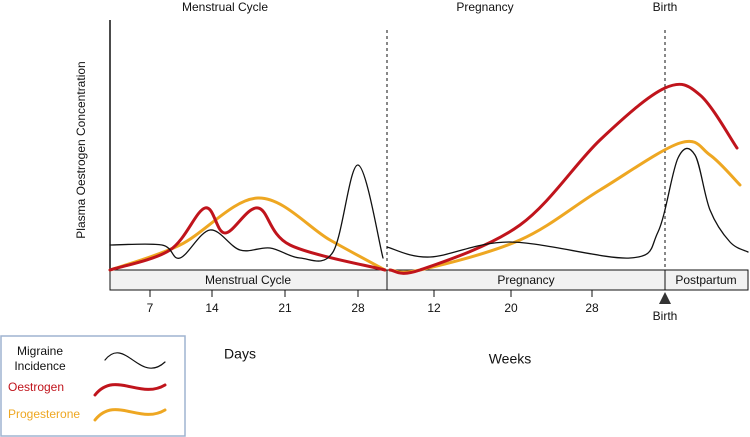 This screenshot has width=750, height=437. Describe the element at coordinates (665, 298) in the screenshot. I see `birth-marker` at that location.